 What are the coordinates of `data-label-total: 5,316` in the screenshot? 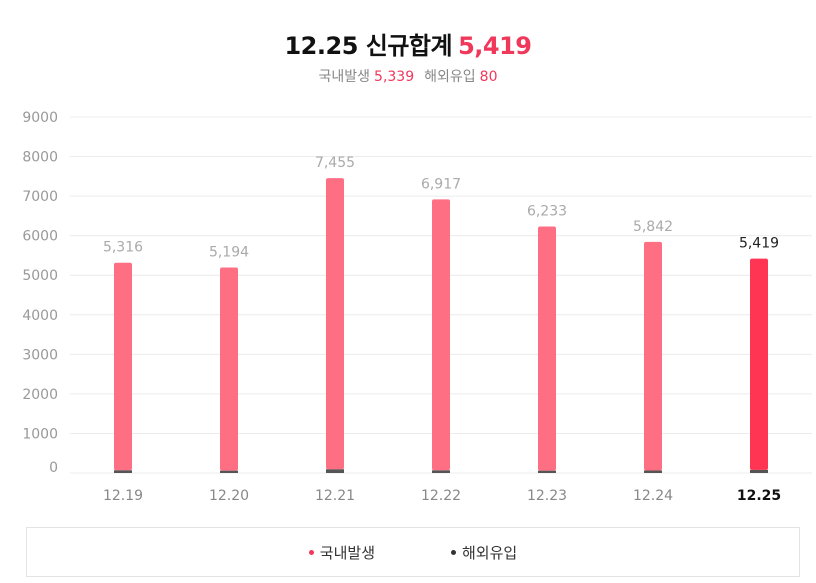 It's located at (123, 248).